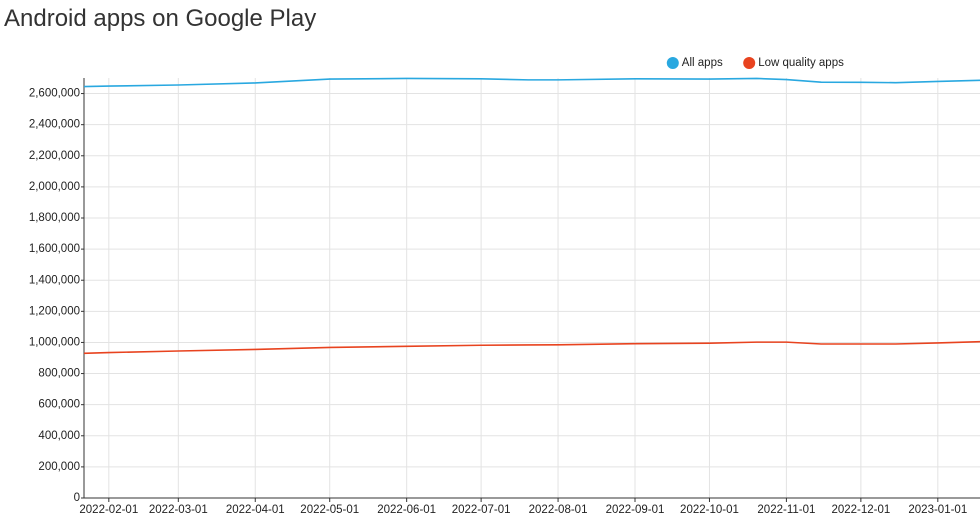  Describe the element at coordinates (937, 510) in the screenshot. I see `x-tick-label: 2023-01-01` at that location.